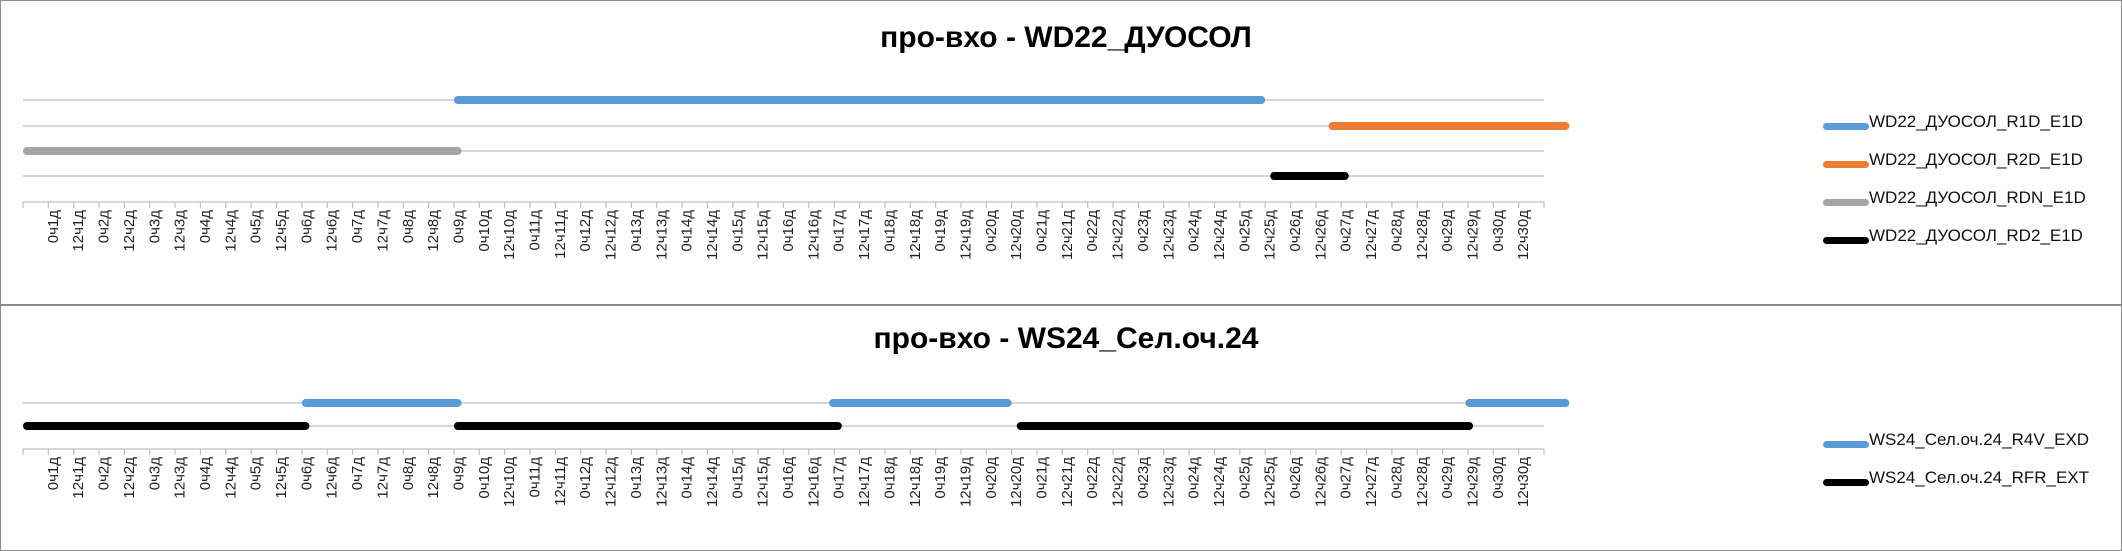  I want to click on x-tick-label: 12ч15д, so click(763, 482).